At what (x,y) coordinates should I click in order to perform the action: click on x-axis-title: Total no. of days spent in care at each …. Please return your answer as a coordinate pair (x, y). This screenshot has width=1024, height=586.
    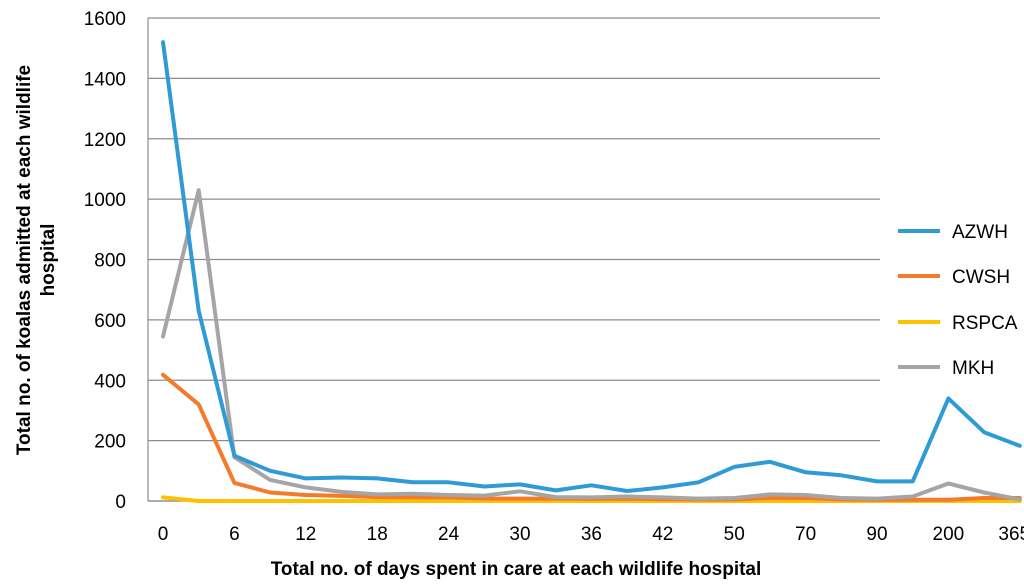
    Looking at the image, I should click on (516, 569).